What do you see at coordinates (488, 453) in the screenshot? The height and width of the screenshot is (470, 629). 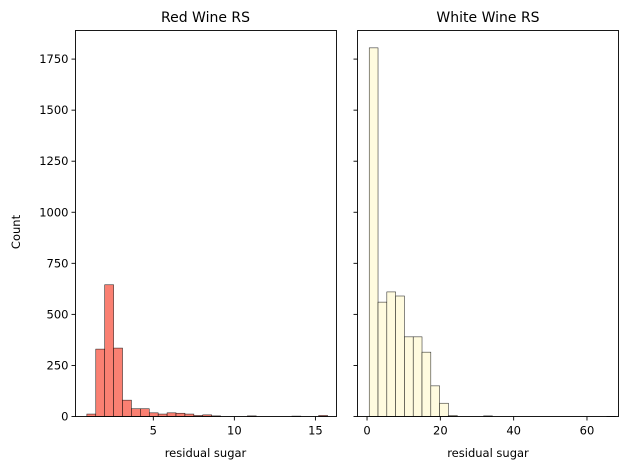 I see `white-wine-x-axis-label: residual sugar` at bounding box center [488, 453].